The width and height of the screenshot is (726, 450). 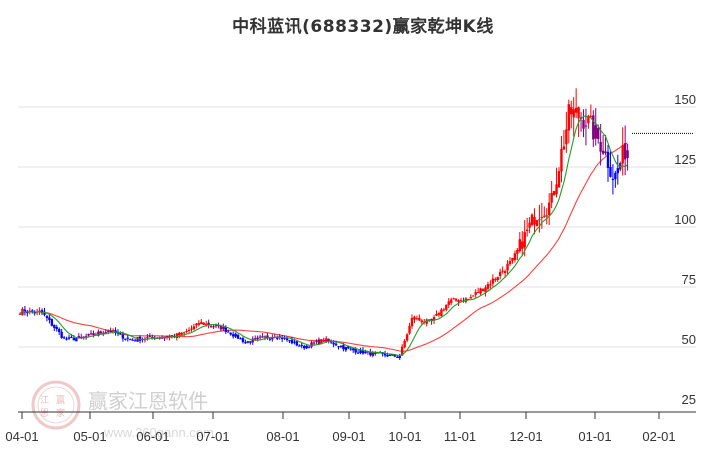 I want to click on svg-text: 恩, so click(x=44, y=413).